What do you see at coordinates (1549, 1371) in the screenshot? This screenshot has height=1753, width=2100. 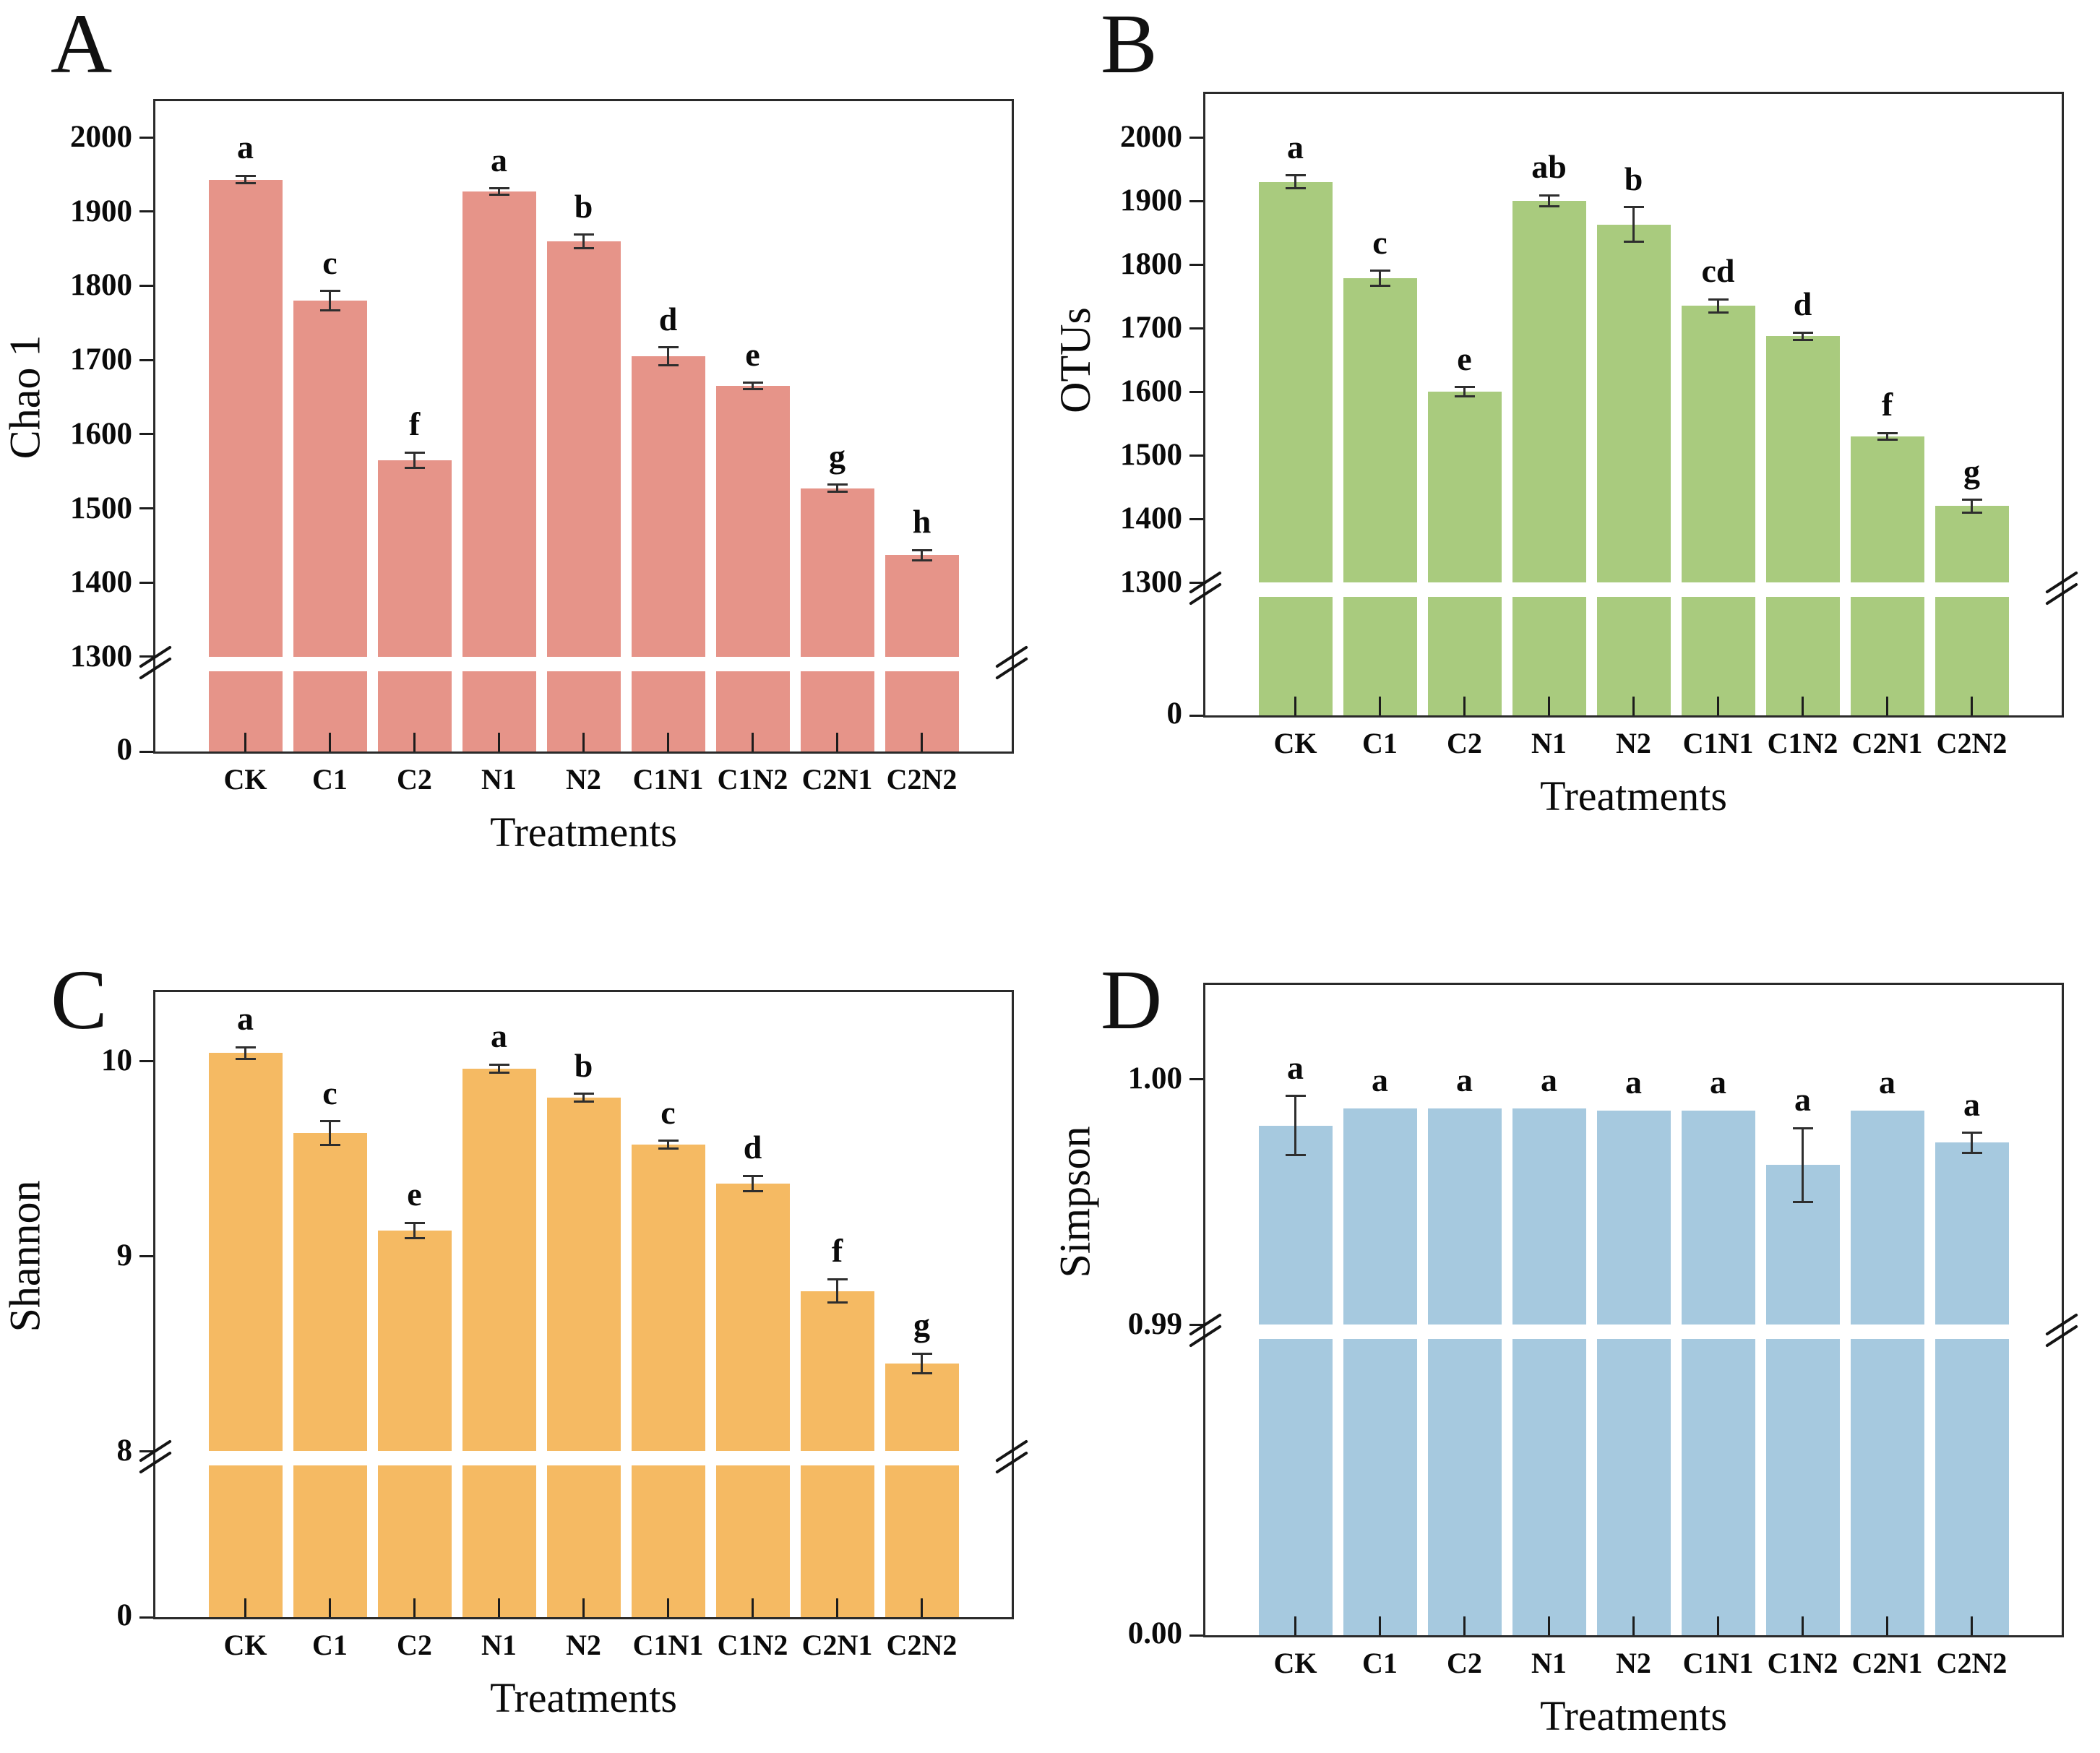 I see `bar-n1` at bounding box center [1549, 1371].